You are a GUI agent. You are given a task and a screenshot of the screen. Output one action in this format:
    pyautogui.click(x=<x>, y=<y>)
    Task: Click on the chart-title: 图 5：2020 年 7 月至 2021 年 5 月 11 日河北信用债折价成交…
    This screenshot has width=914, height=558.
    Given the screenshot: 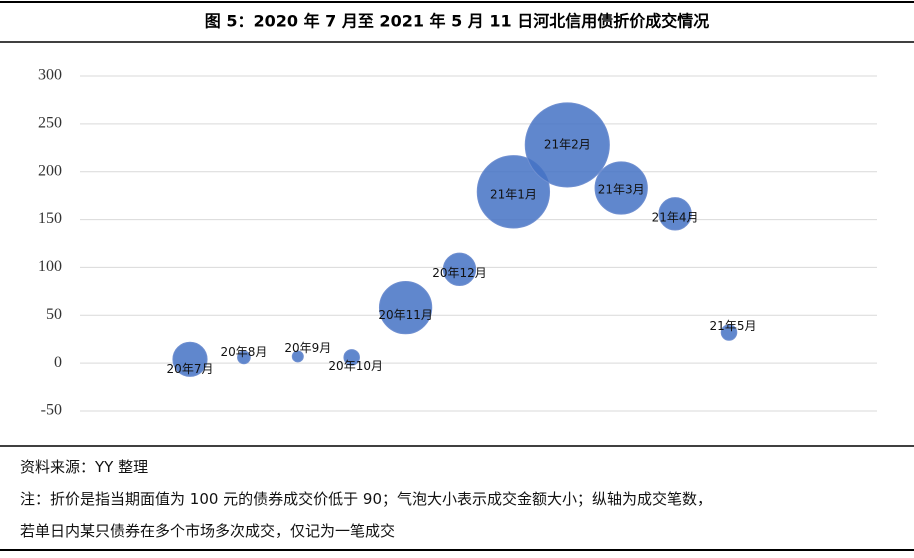 What is the action you would take?
    pyautogui.click(x=457, y=21)
    